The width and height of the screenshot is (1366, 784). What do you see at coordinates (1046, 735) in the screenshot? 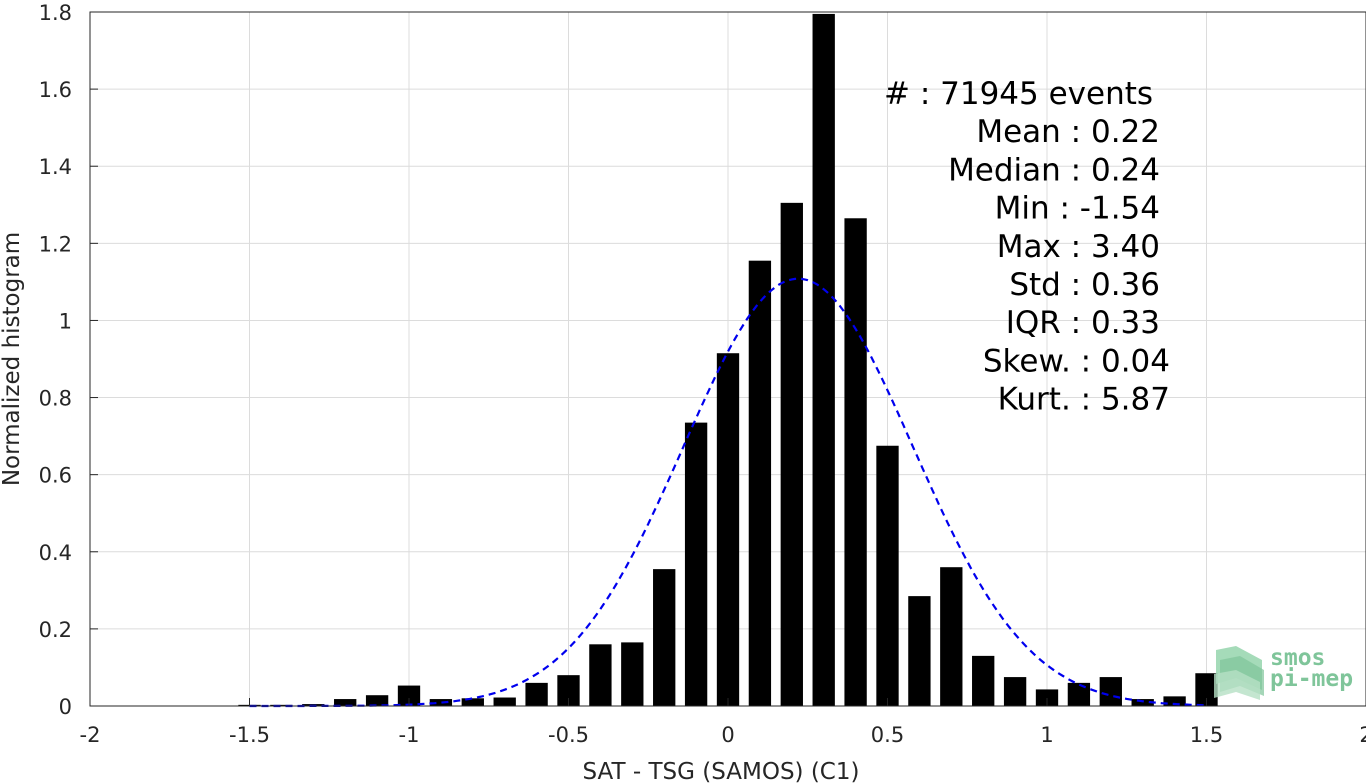
I see `x-tick-label-6: 1` at bounding box center [1046, 735].